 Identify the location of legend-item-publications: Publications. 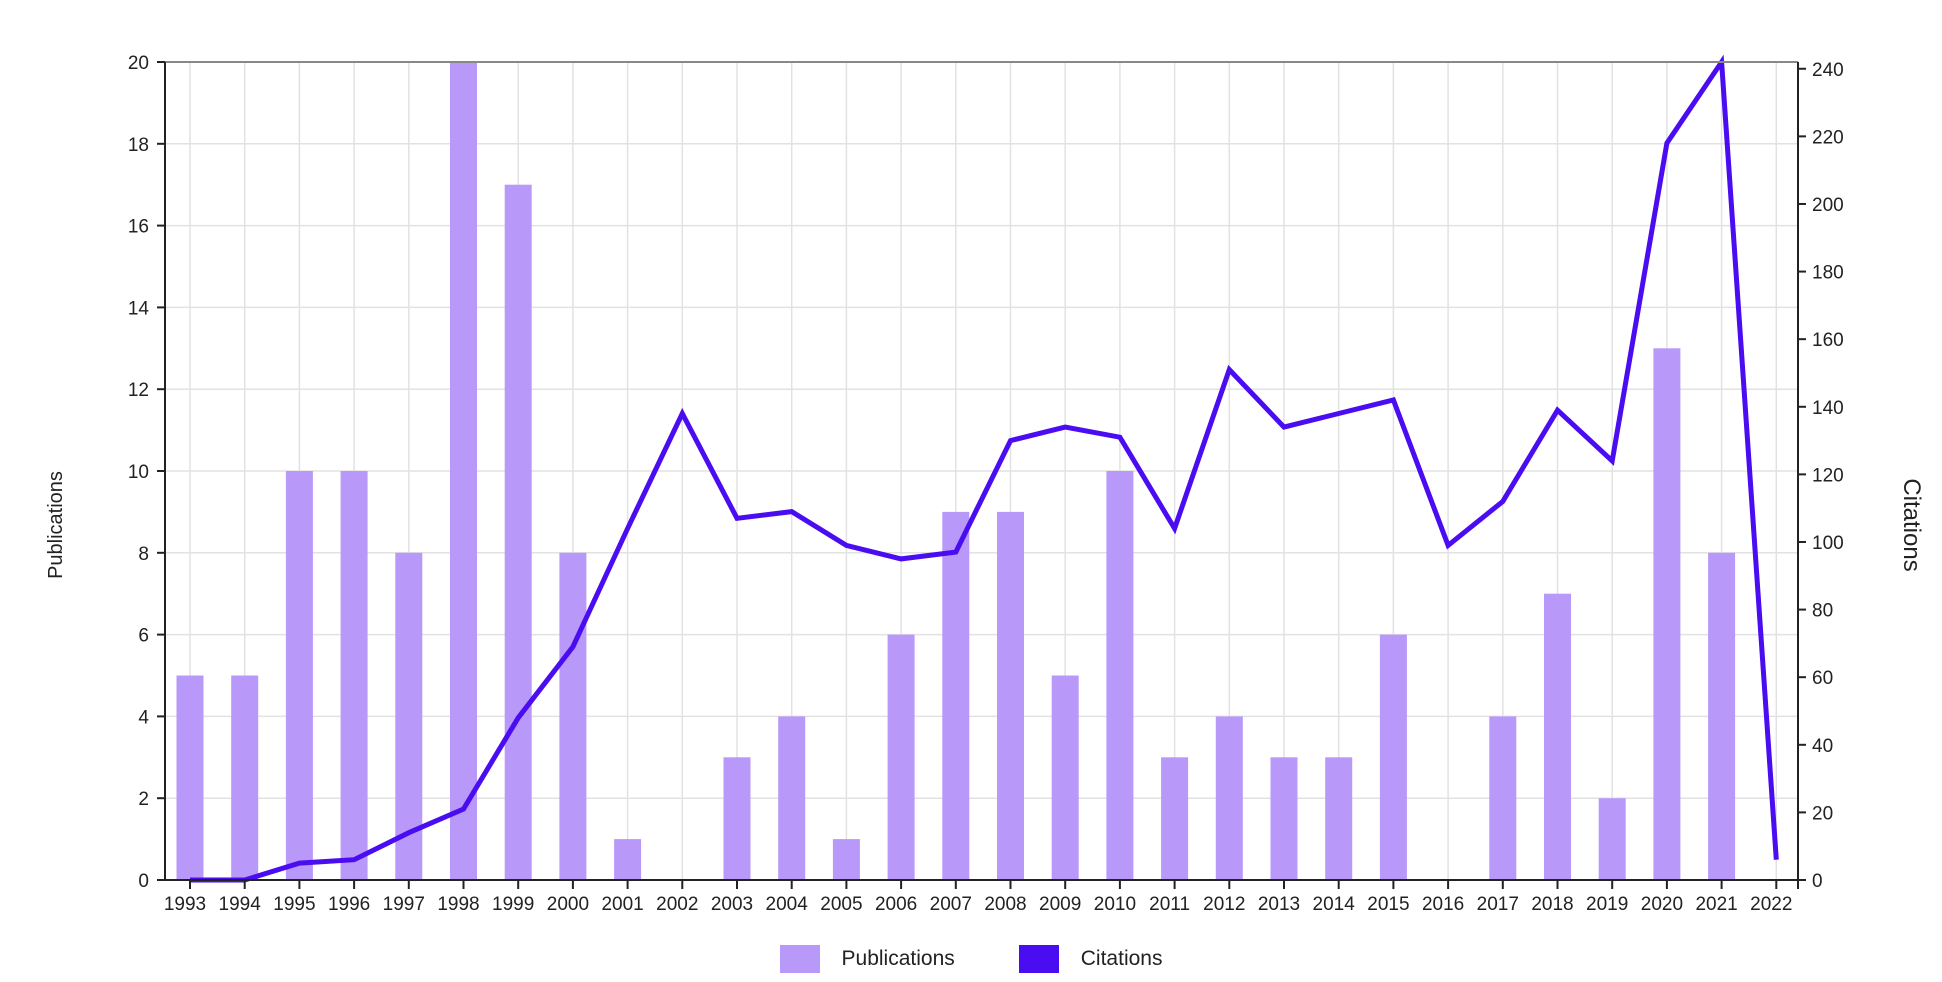
(867, 959).